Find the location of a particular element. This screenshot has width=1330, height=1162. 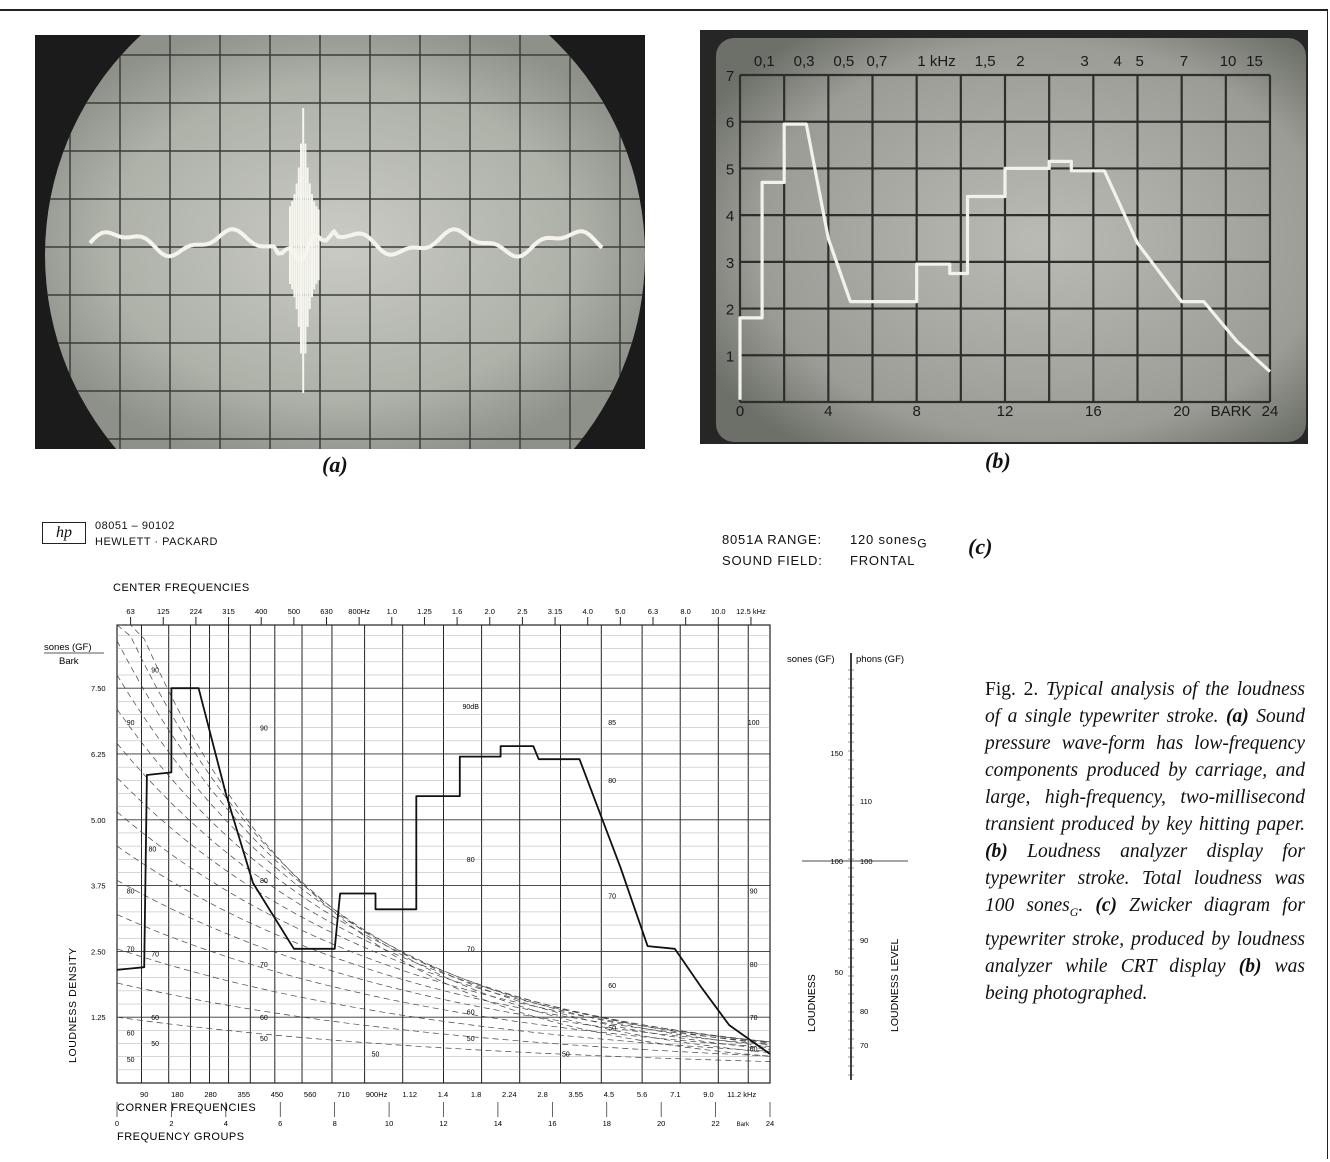

corner-frequency-label: 900Hz is located at coordinates (377, 1094).